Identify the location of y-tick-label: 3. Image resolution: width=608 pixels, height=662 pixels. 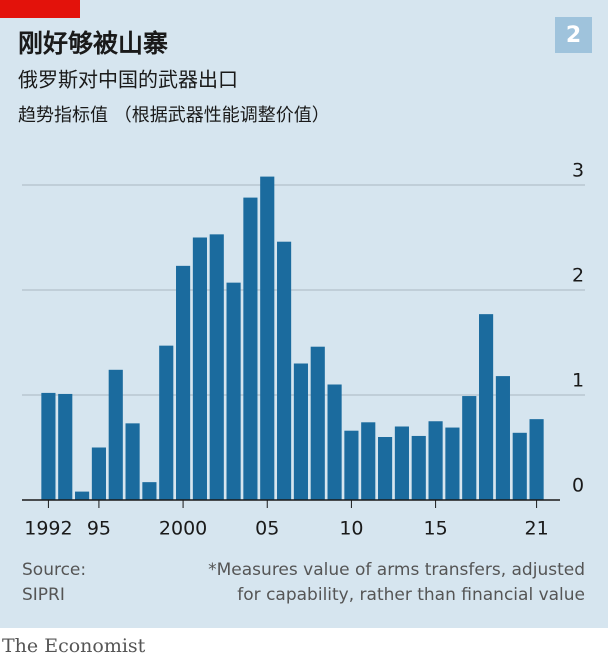
(578, 171).